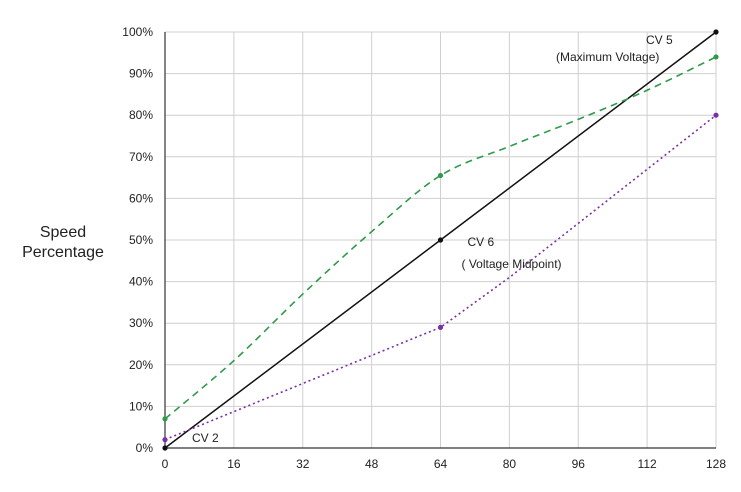 The height and width of the screenshot is (492, 741). I want to click on annotation-label: CV 2, so click(205, 438).